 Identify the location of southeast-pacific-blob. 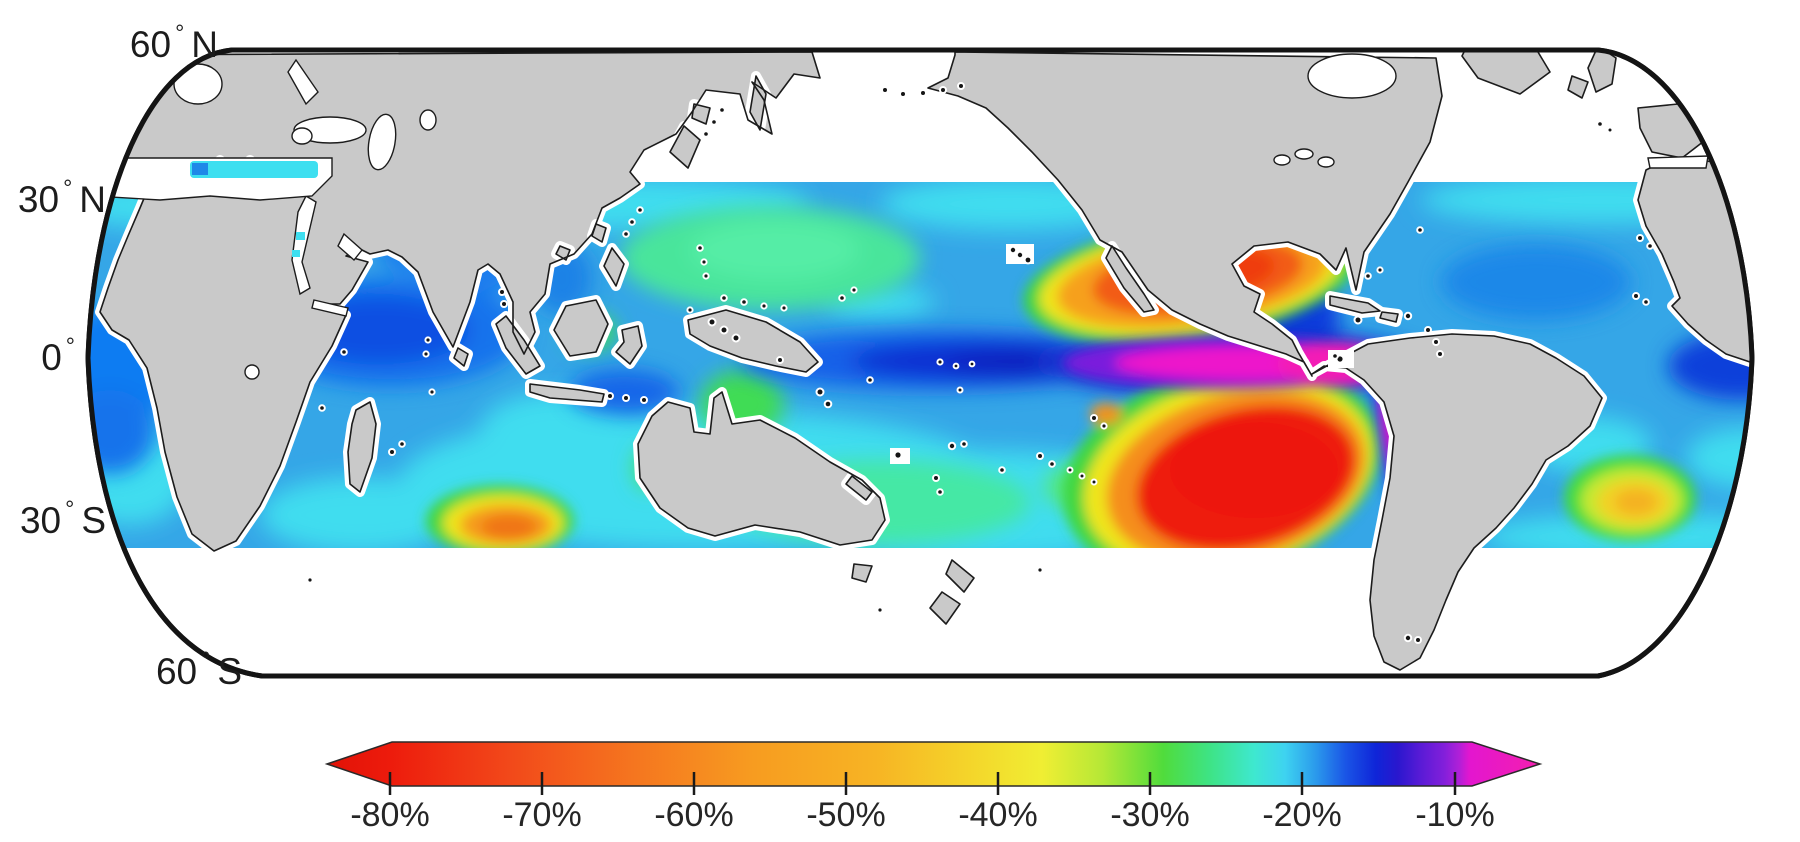
(1222, 455).